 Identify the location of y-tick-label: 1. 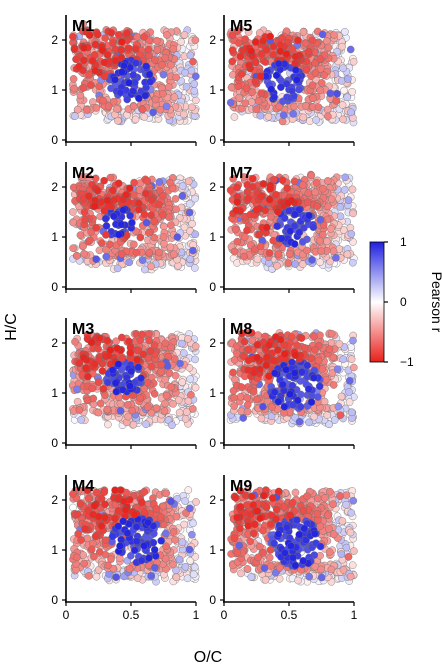
(54, 90).